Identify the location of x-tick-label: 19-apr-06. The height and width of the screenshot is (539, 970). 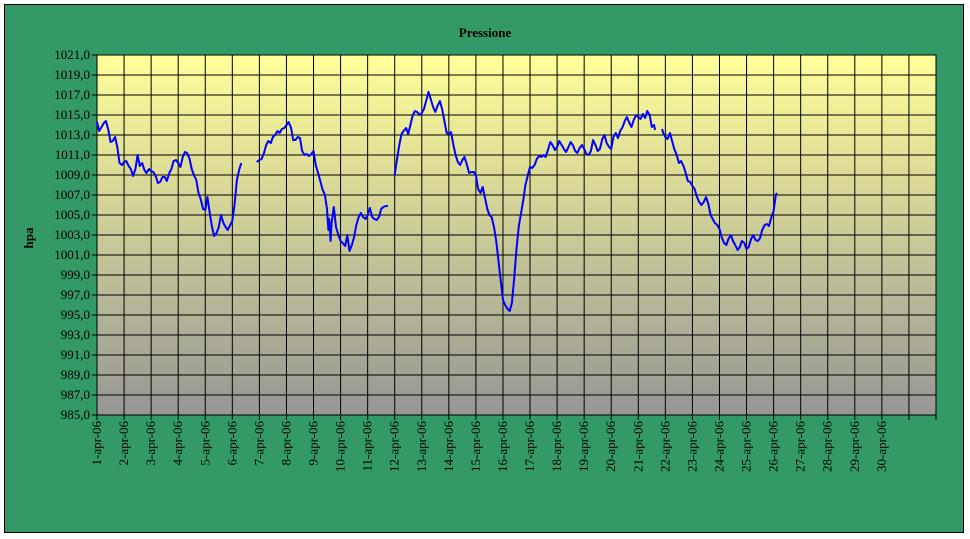
(583, 446).